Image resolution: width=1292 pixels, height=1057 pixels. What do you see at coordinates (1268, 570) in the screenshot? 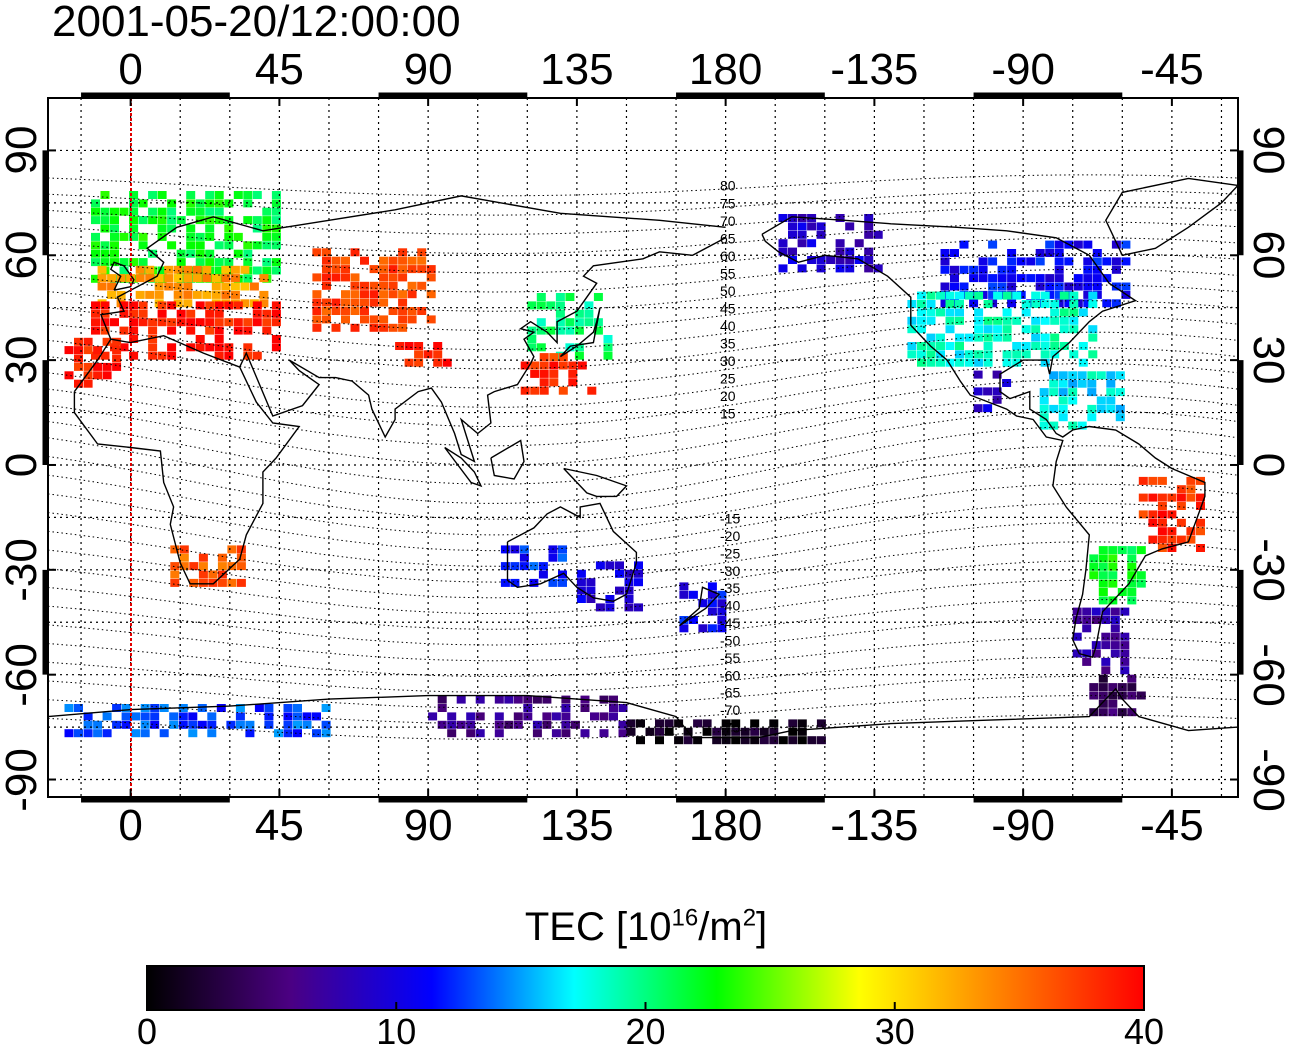
I see `y-tick-label-right: -30` at bounding box center [1268, 570].